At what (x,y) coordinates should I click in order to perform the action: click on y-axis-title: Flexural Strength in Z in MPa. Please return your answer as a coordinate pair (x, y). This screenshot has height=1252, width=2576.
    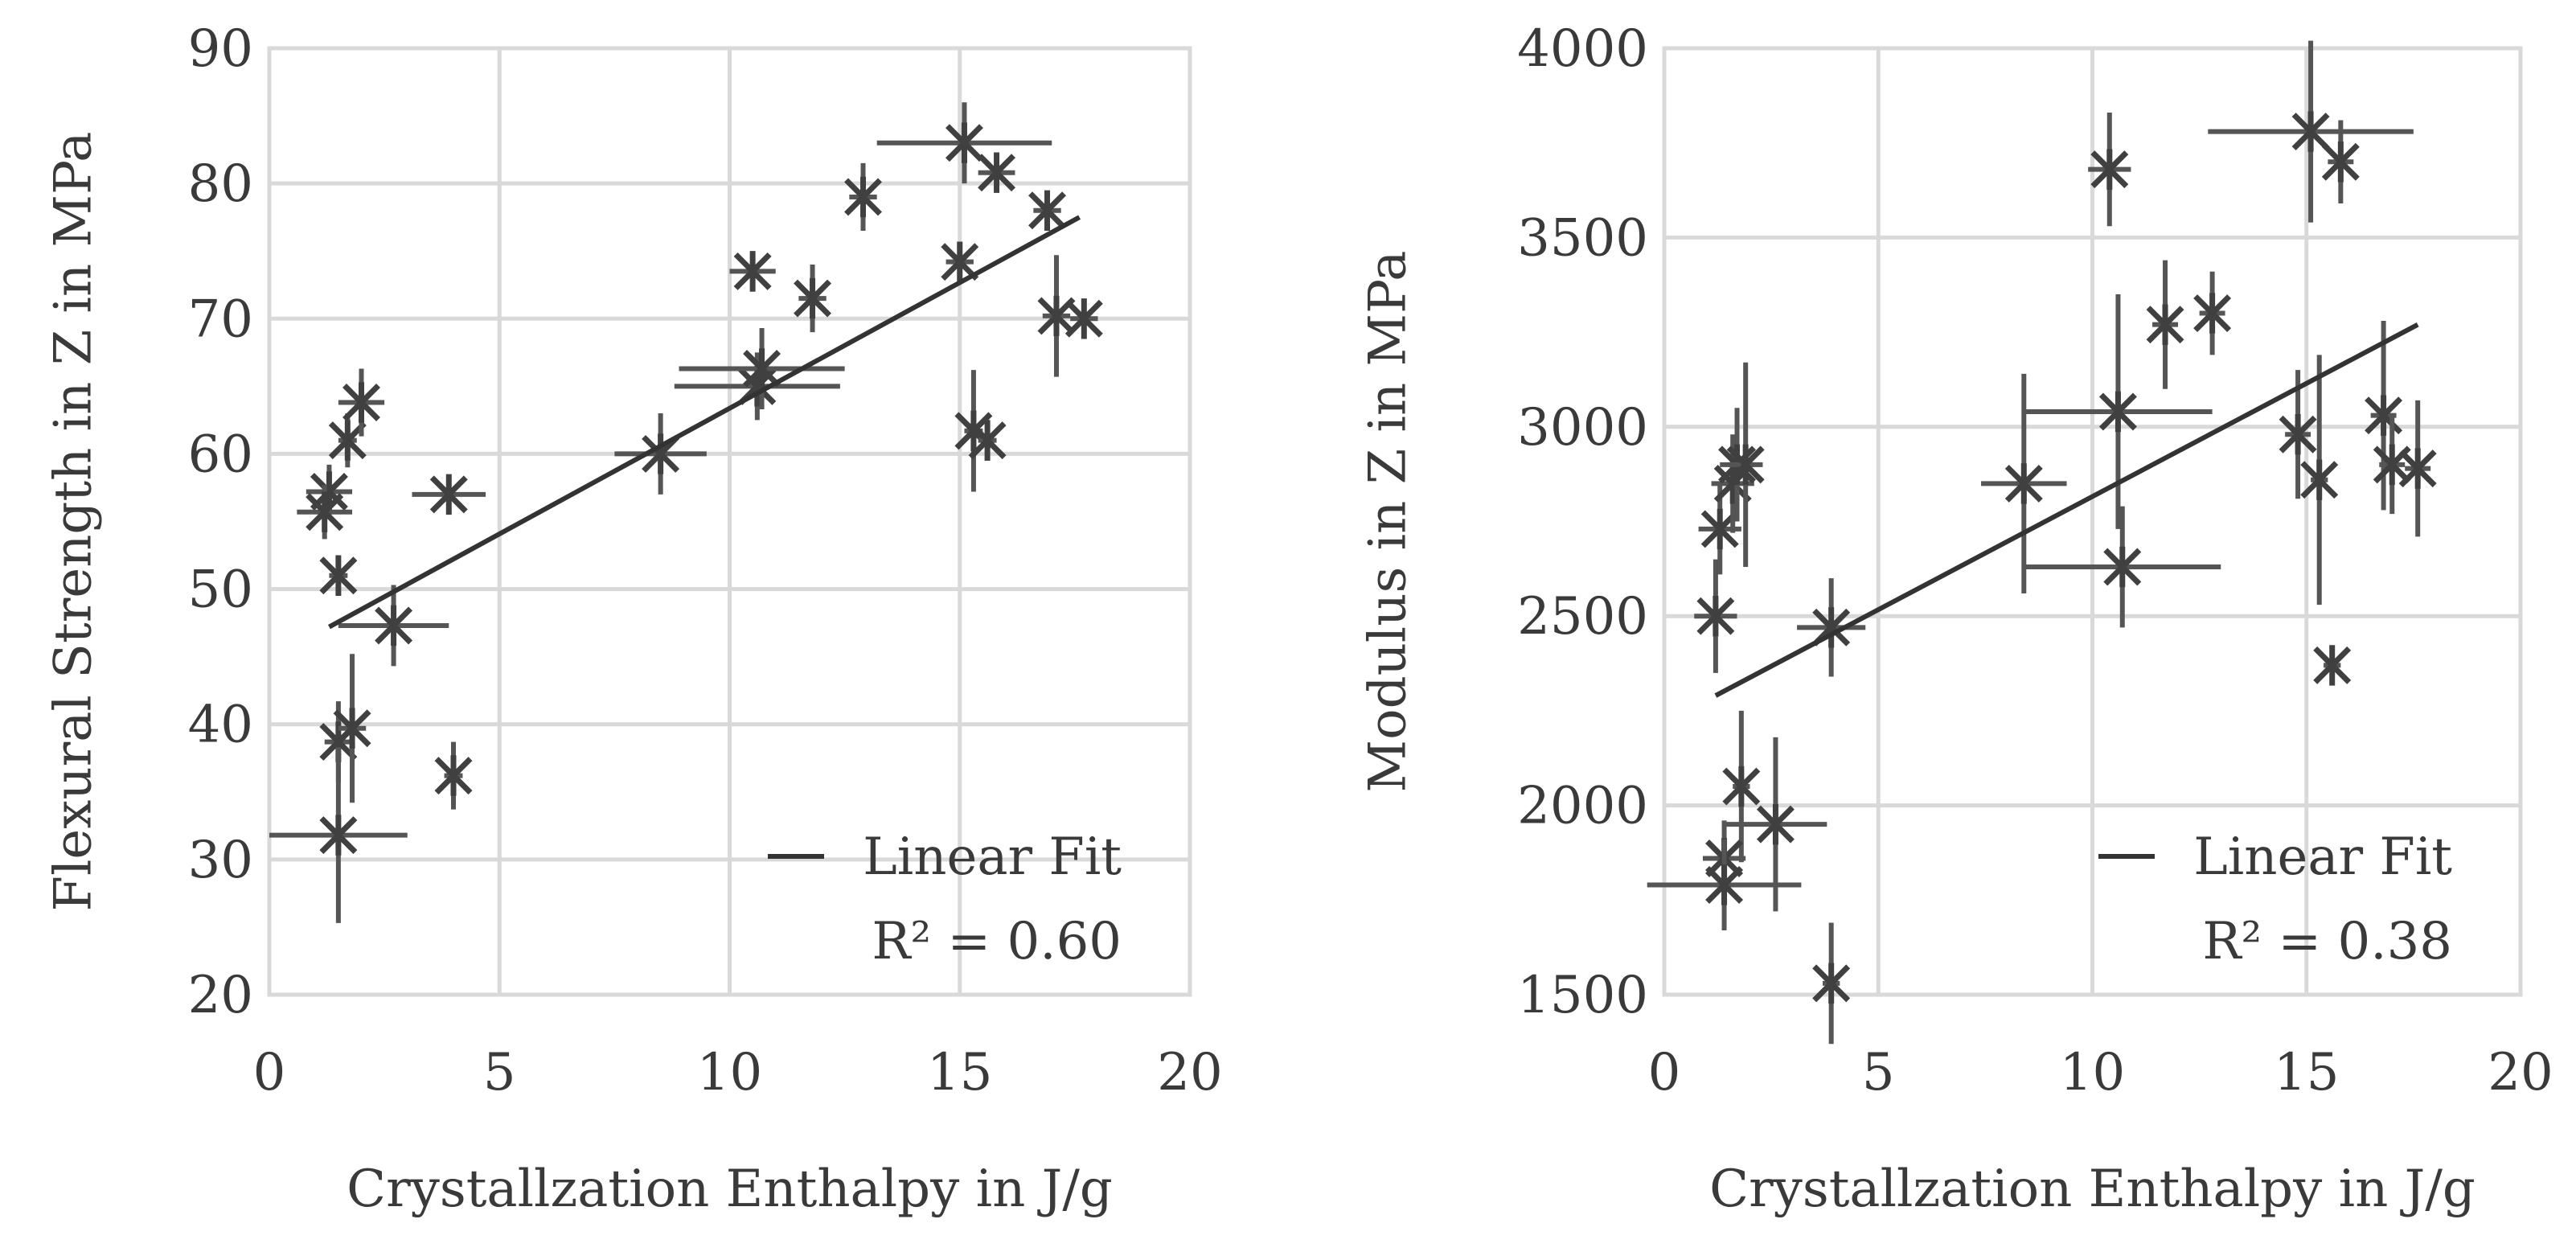
    Looking at the image, I should click on (73, 522).